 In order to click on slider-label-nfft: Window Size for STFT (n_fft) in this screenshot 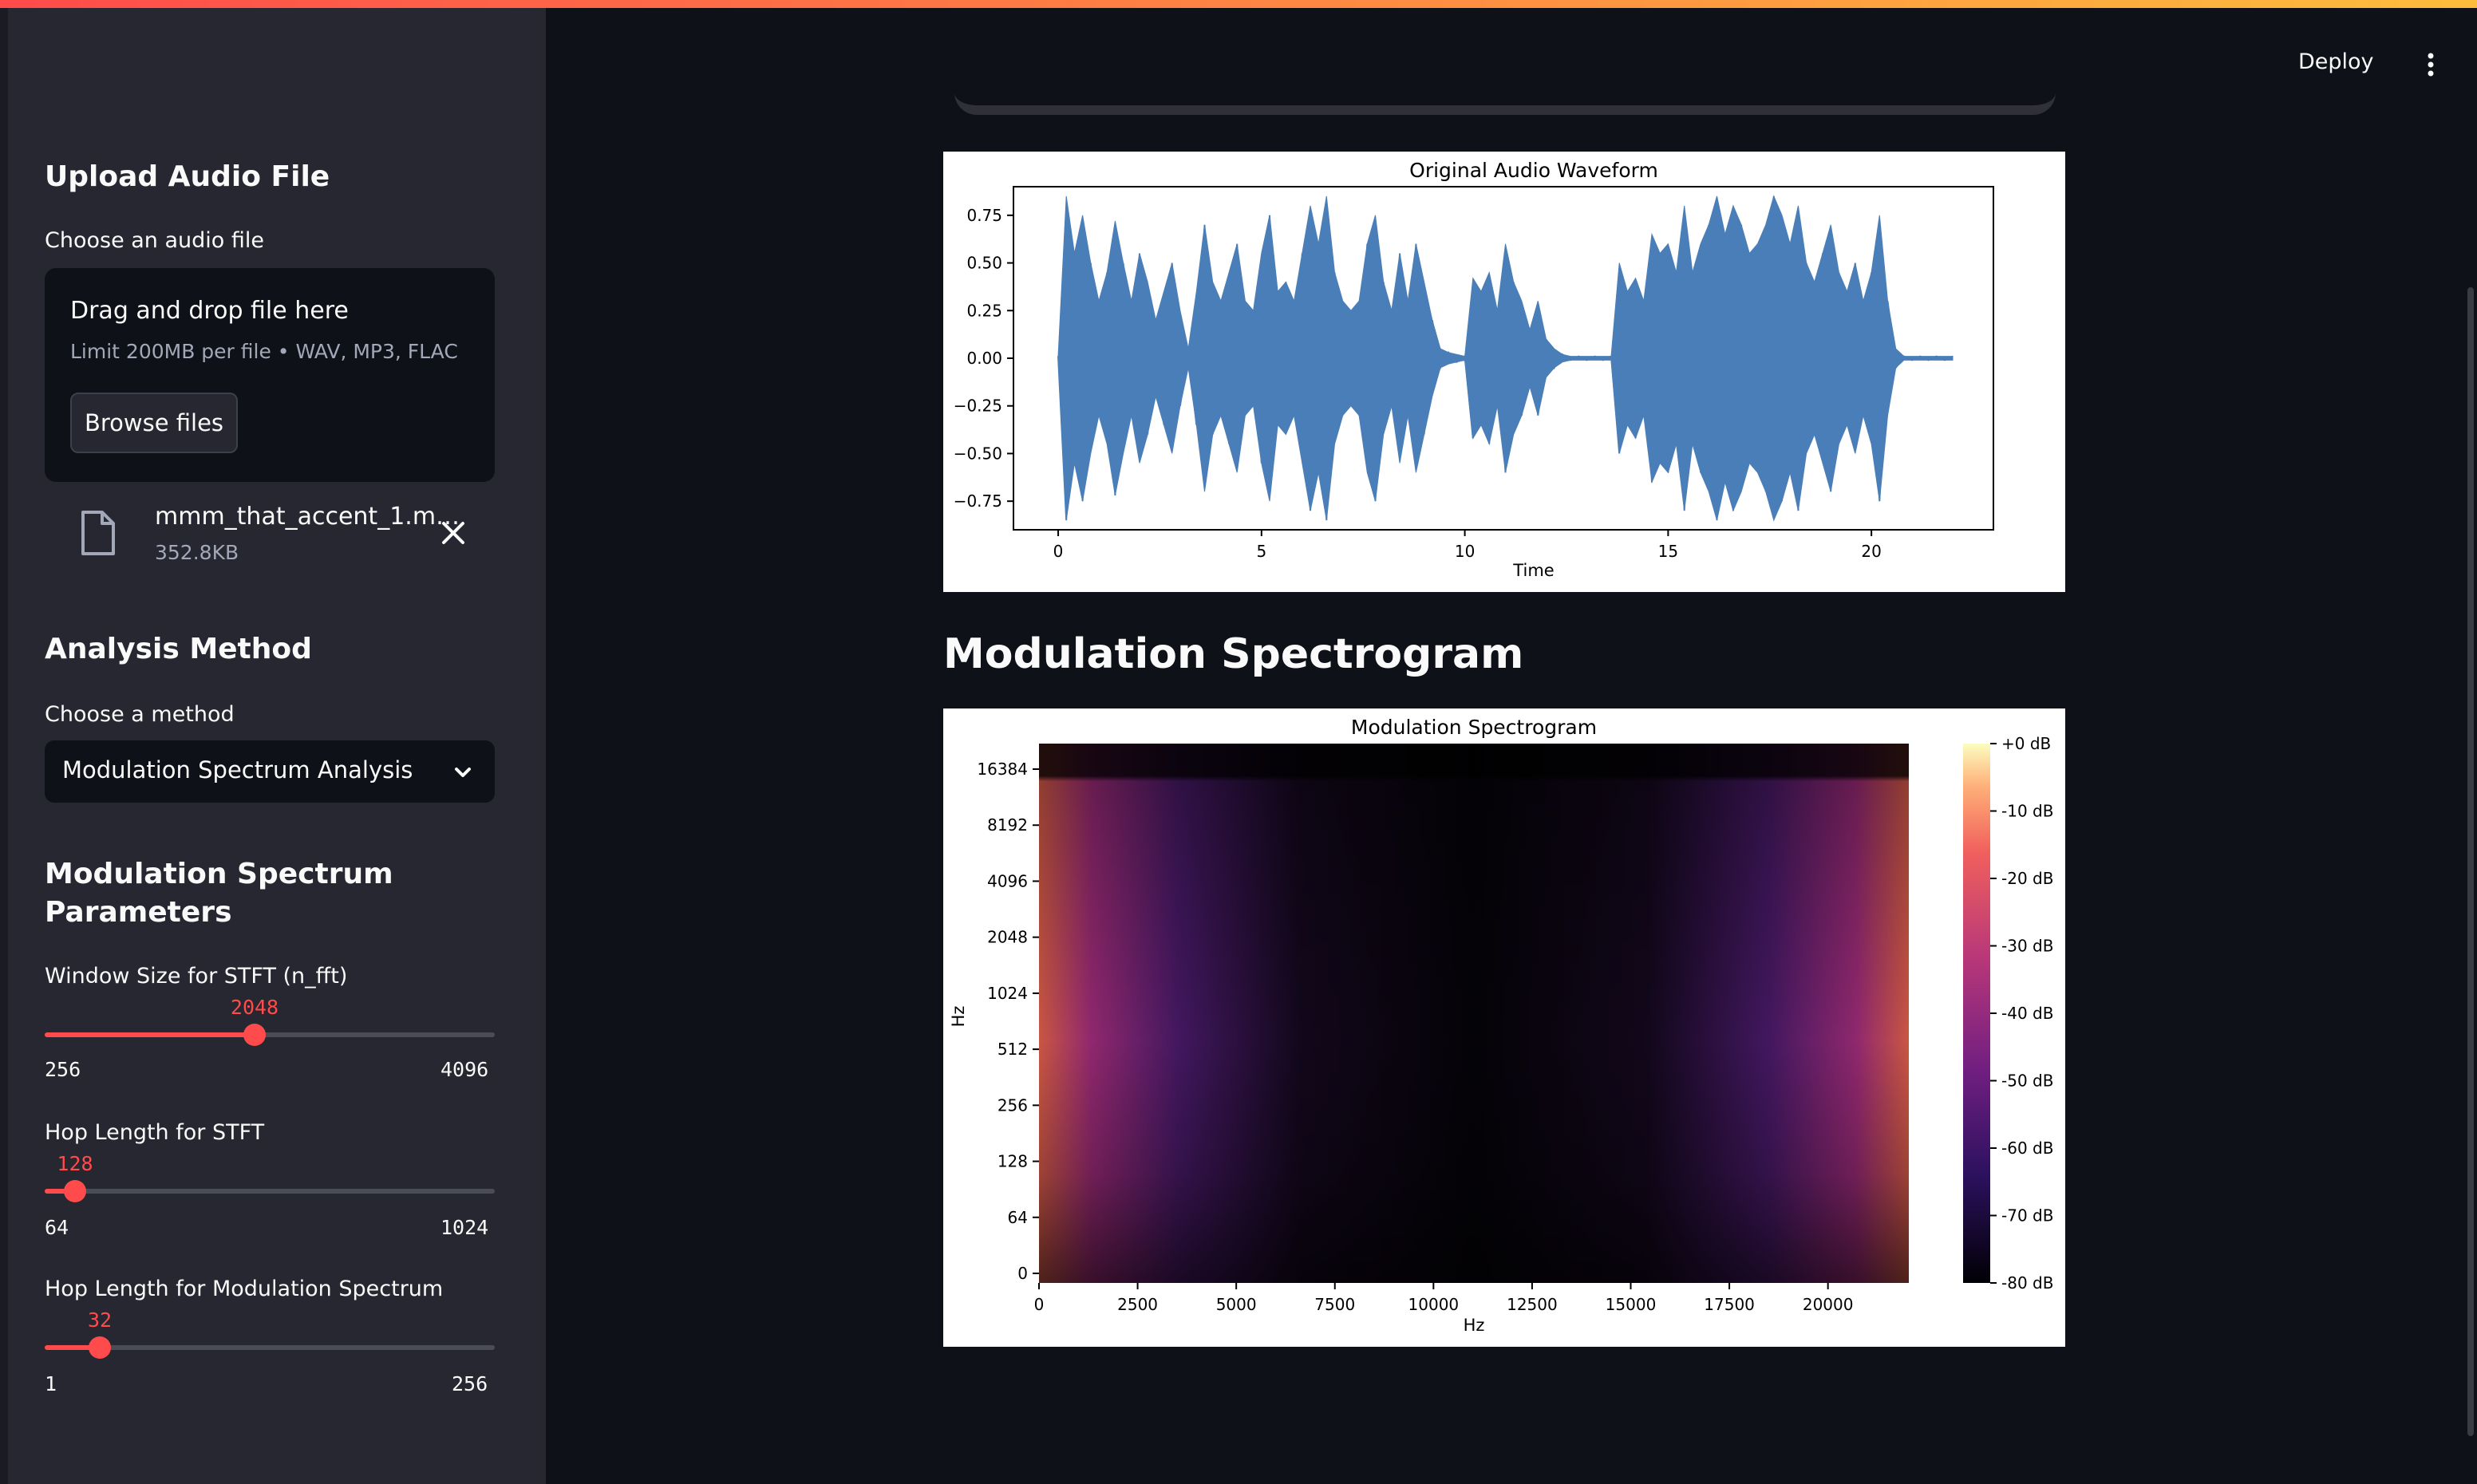, I will do `click(196, 976)`.